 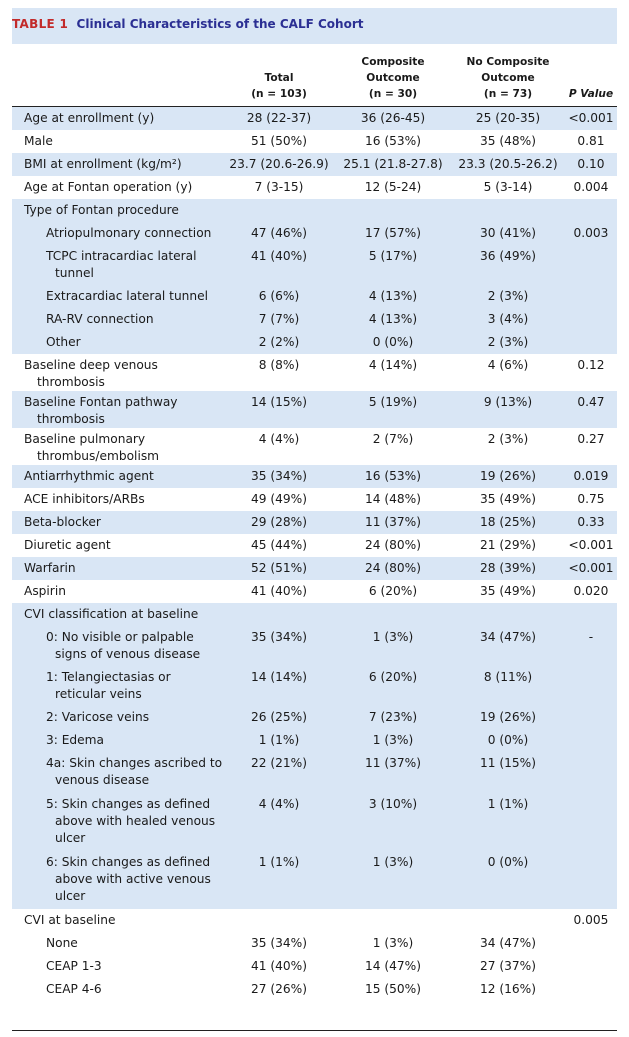 What do you see at coordinates (508, 264) in the screenshot?
I see `cell-nocomp: 36 (49%)` at bounding box center [508, 264].